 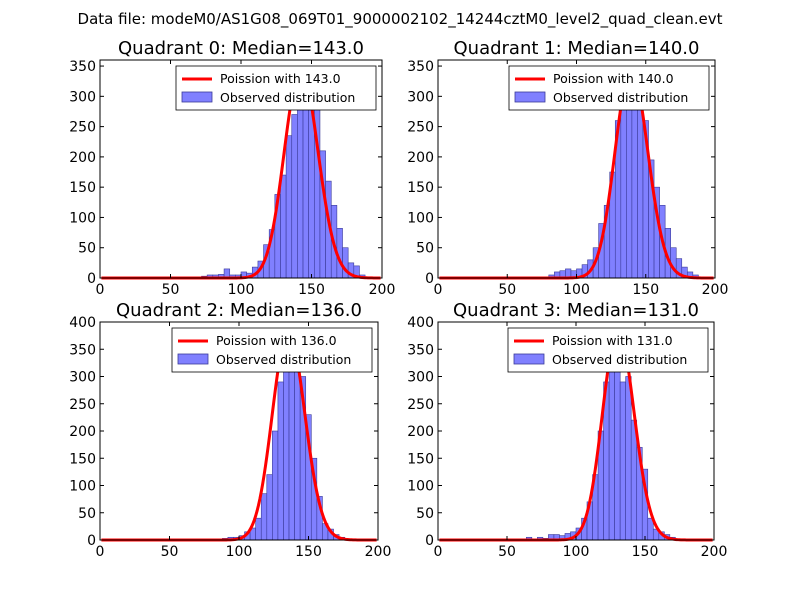 I want to click on legend: Poission with 131.0 Observed distribution, so click(x=608, y=350).